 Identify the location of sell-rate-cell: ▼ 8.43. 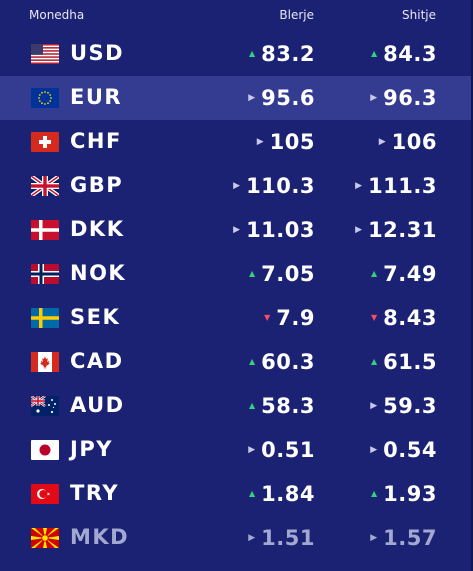
(404, 318).